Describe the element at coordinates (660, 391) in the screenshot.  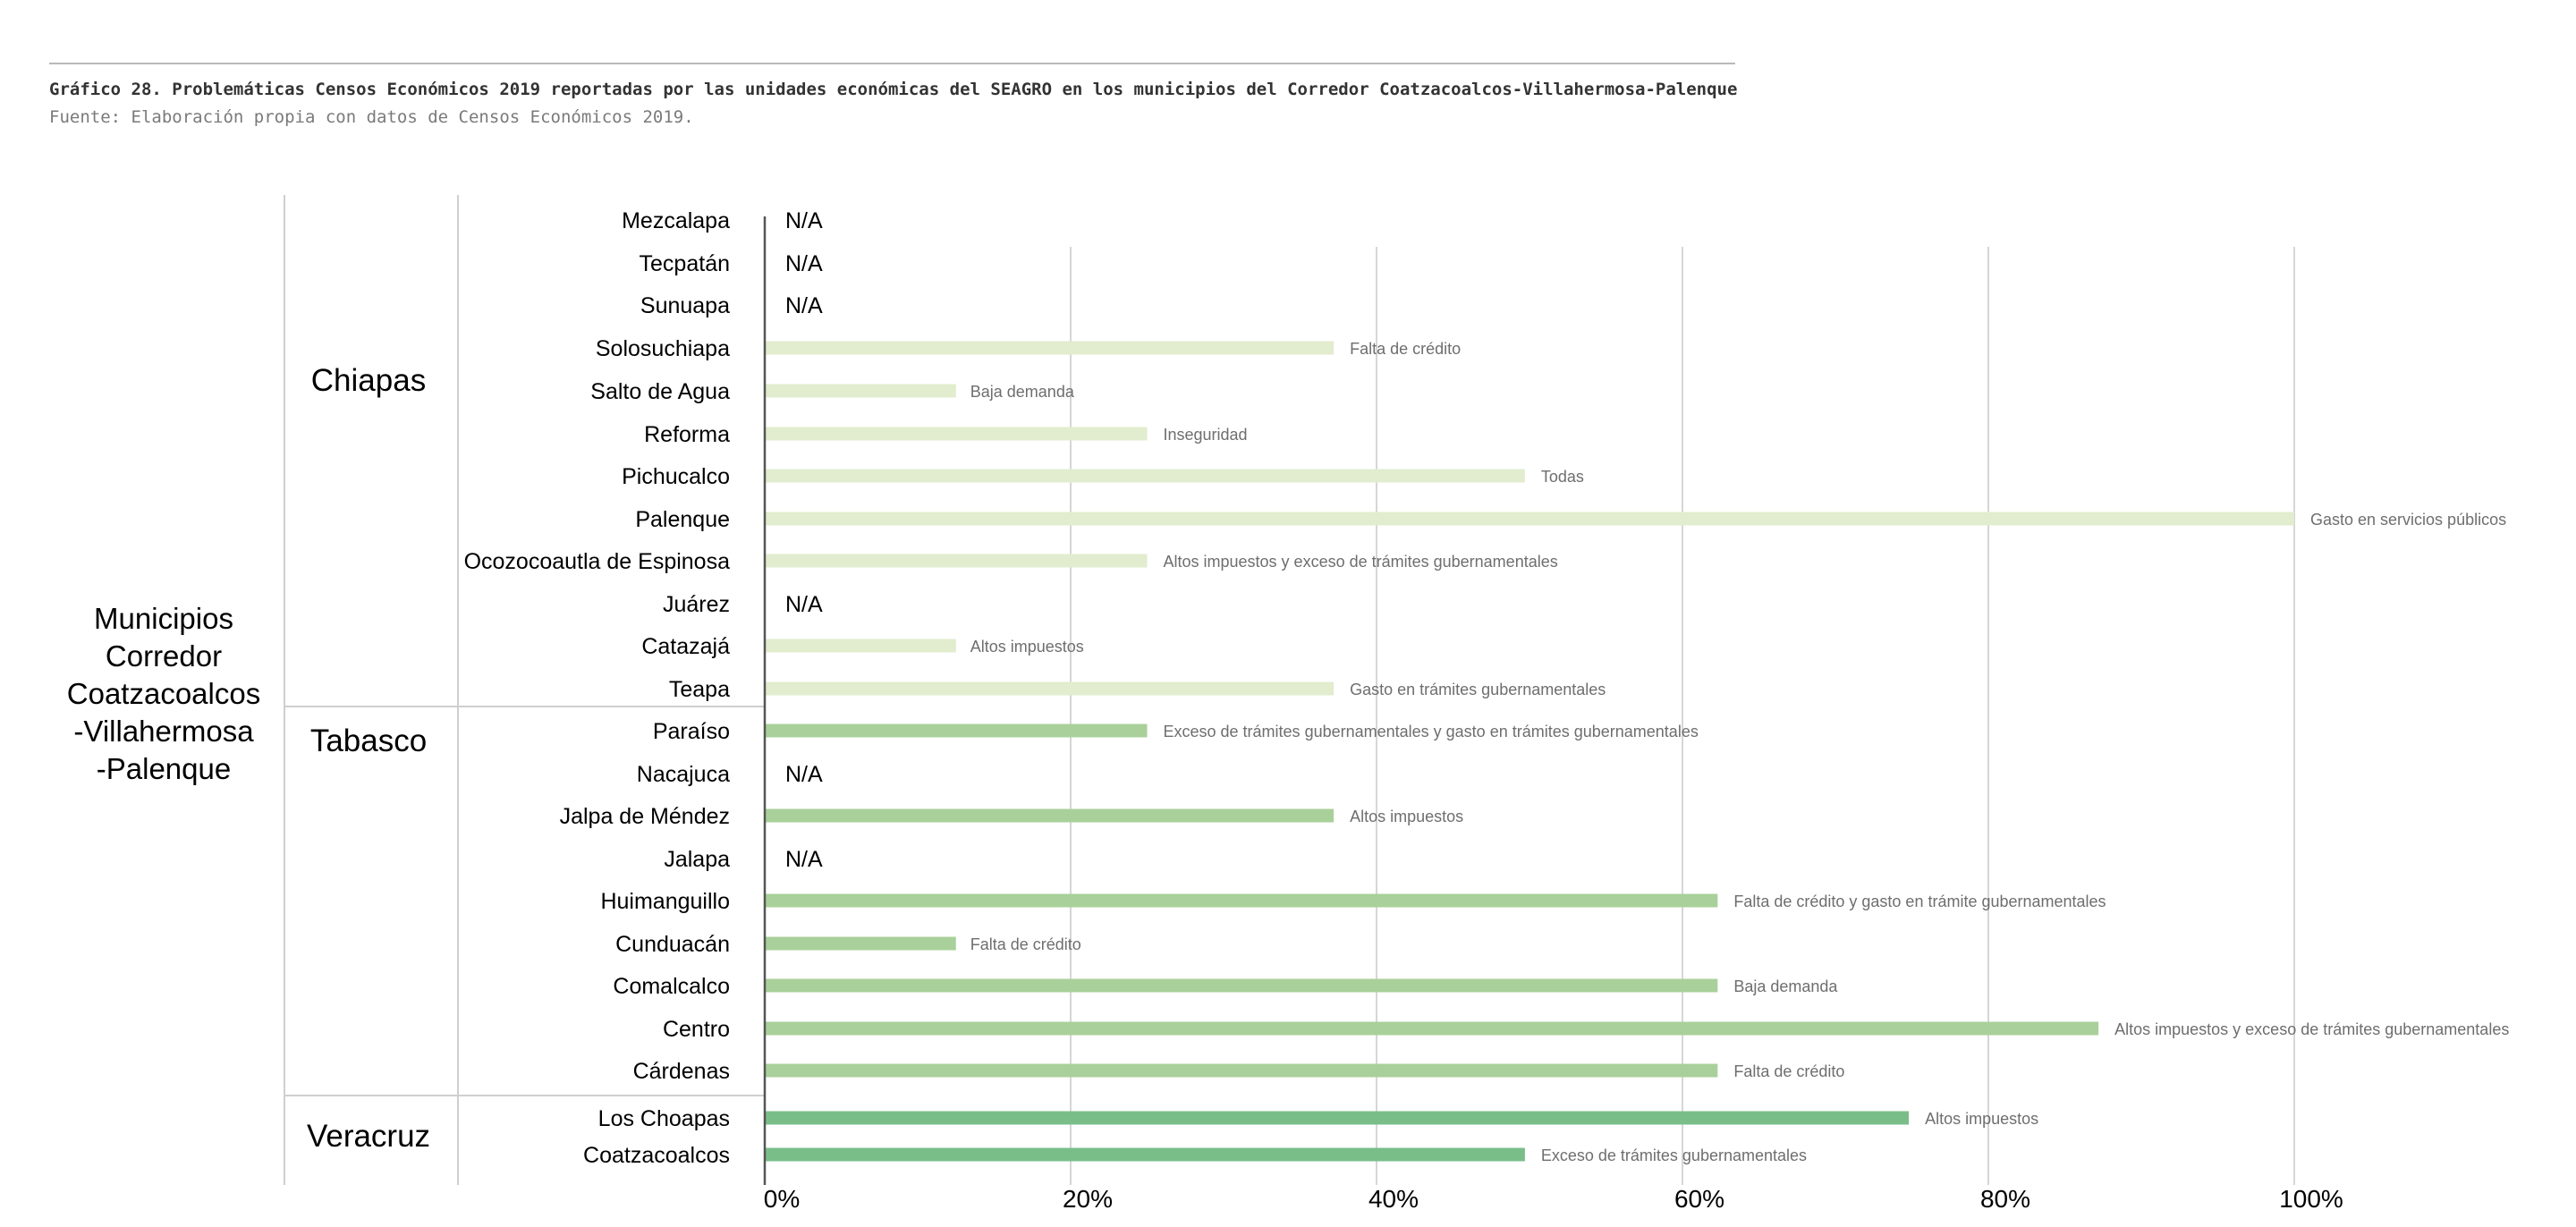
I see `municipio-label: Salto de Agua` at that location.